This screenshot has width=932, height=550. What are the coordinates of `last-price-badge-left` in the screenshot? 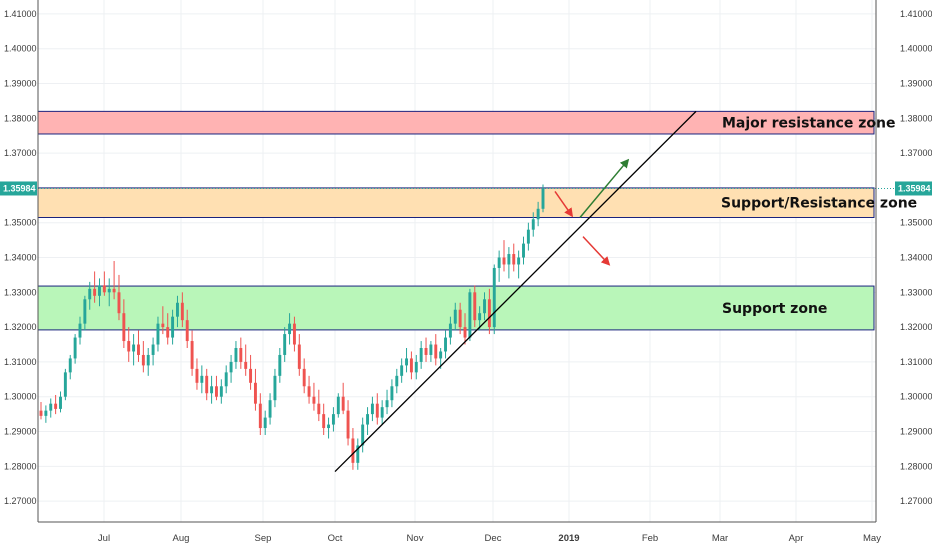 It's located at (18, 188).